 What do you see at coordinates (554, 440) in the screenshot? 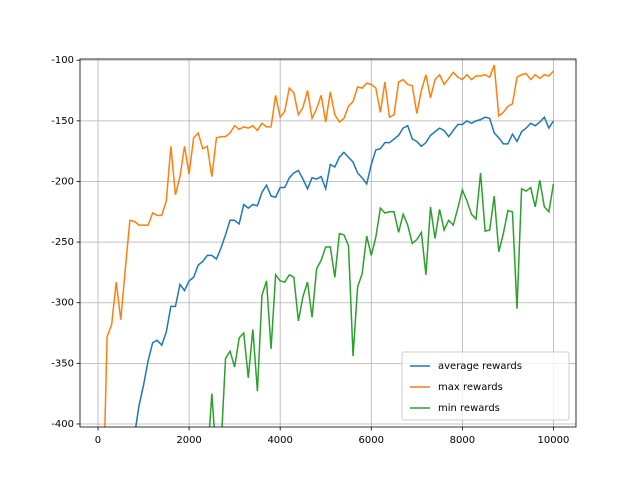
I see `x-tick-label: 10000` at bounding box center [554, 440].